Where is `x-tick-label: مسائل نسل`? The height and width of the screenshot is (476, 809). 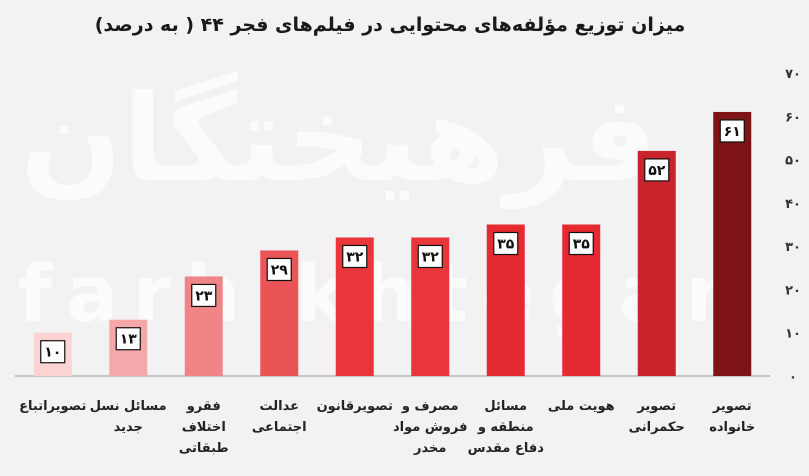
x-tick-label: مسائل نسل is located at coordinates (128, 406).